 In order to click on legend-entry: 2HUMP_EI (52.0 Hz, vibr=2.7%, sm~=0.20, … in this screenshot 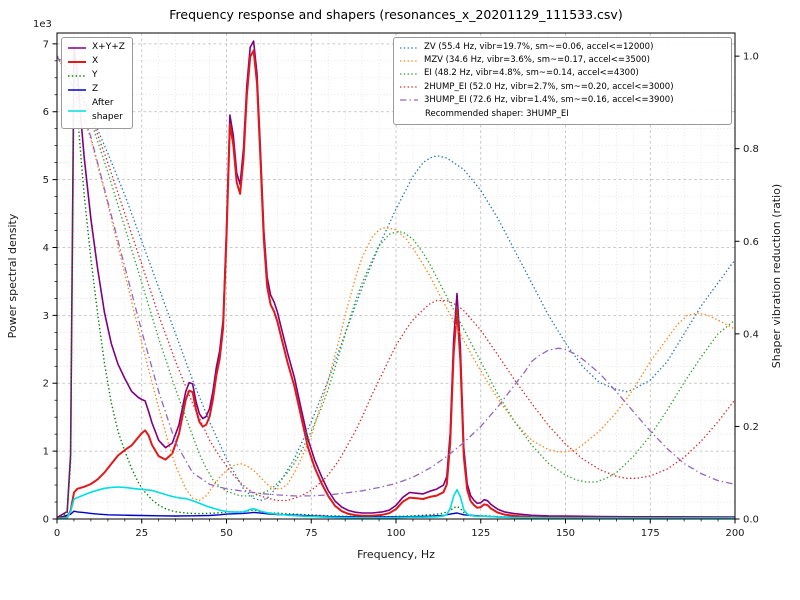, I will do `click(561, 87)`.